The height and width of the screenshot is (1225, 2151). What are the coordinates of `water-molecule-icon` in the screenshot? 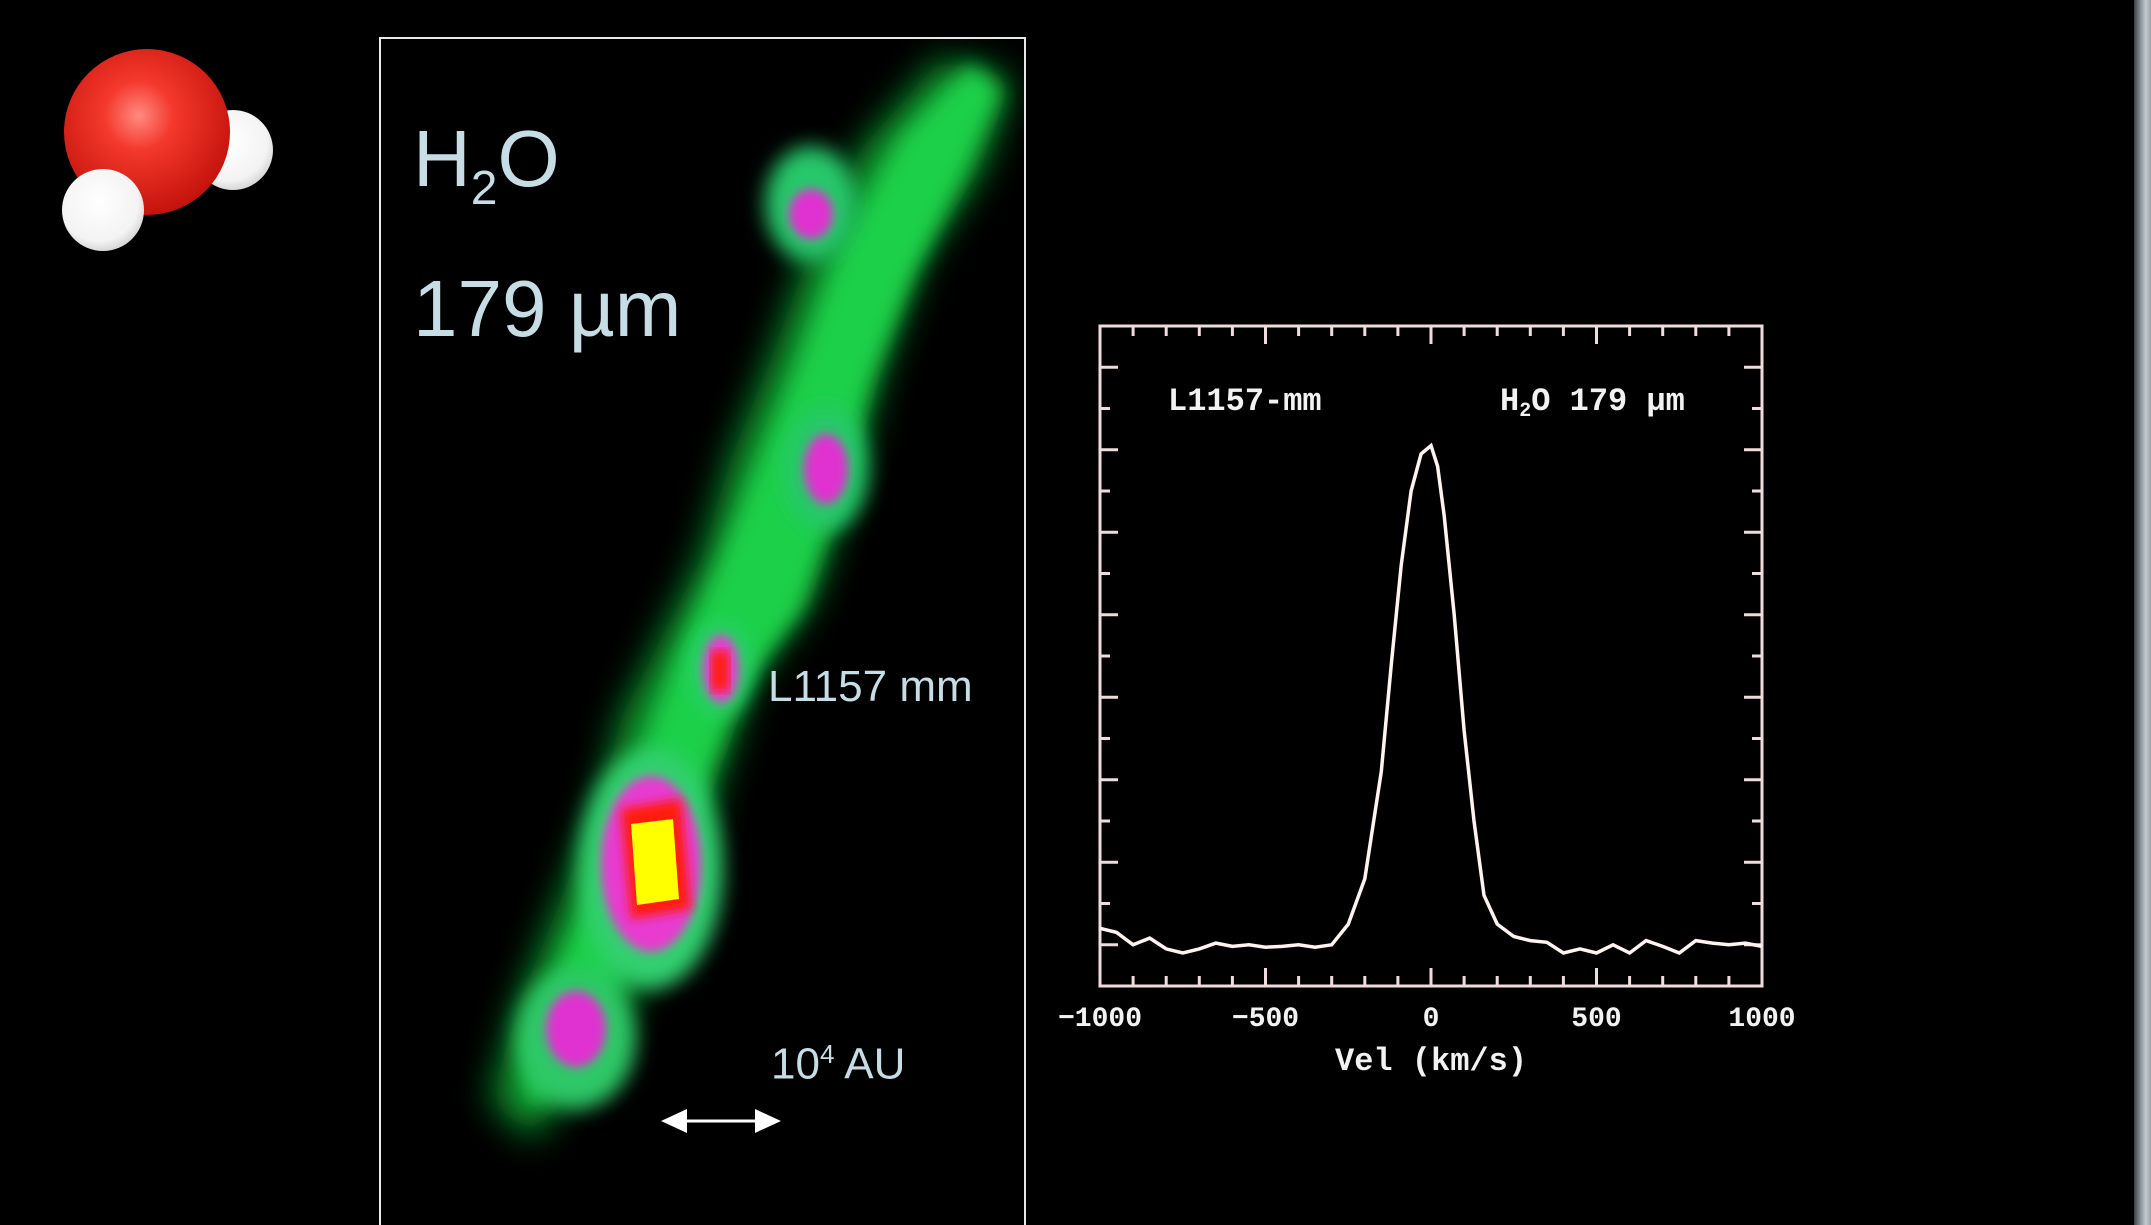 It's located at (167, 150).